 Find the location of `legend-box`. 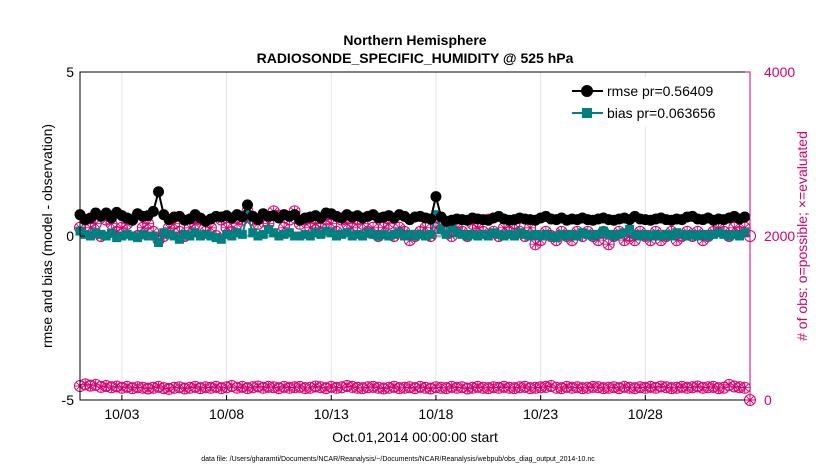

legend-box is located at coordinates (657, 102).